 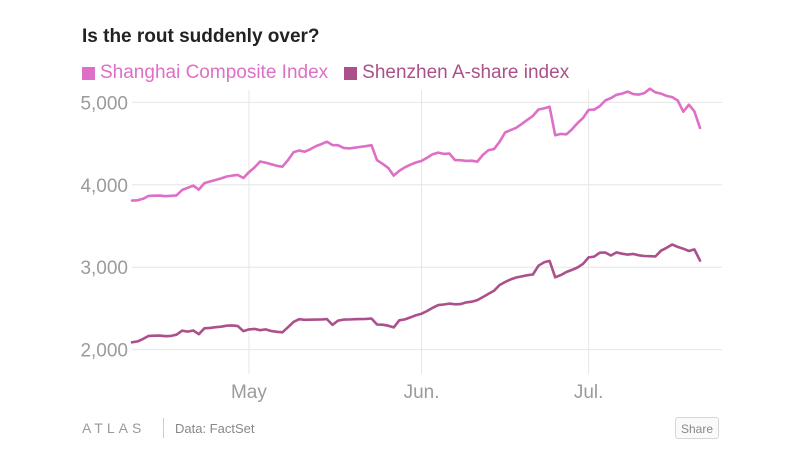 What do you see at coordinates (163, 428) in the screenshot?
I see `footer-divider` at bounding box center [163, 428].